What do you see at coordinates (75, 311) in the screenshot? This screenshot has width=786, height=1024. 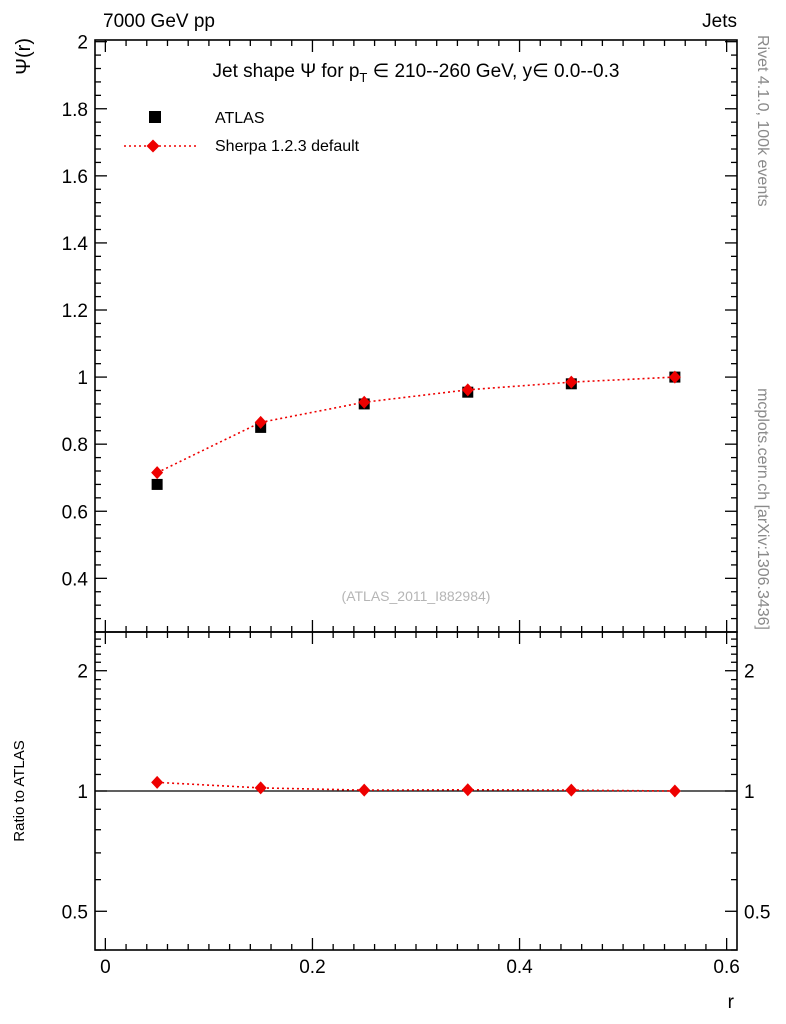 I see `y-tick-label: 1.2` at bounding box center [75, 311].